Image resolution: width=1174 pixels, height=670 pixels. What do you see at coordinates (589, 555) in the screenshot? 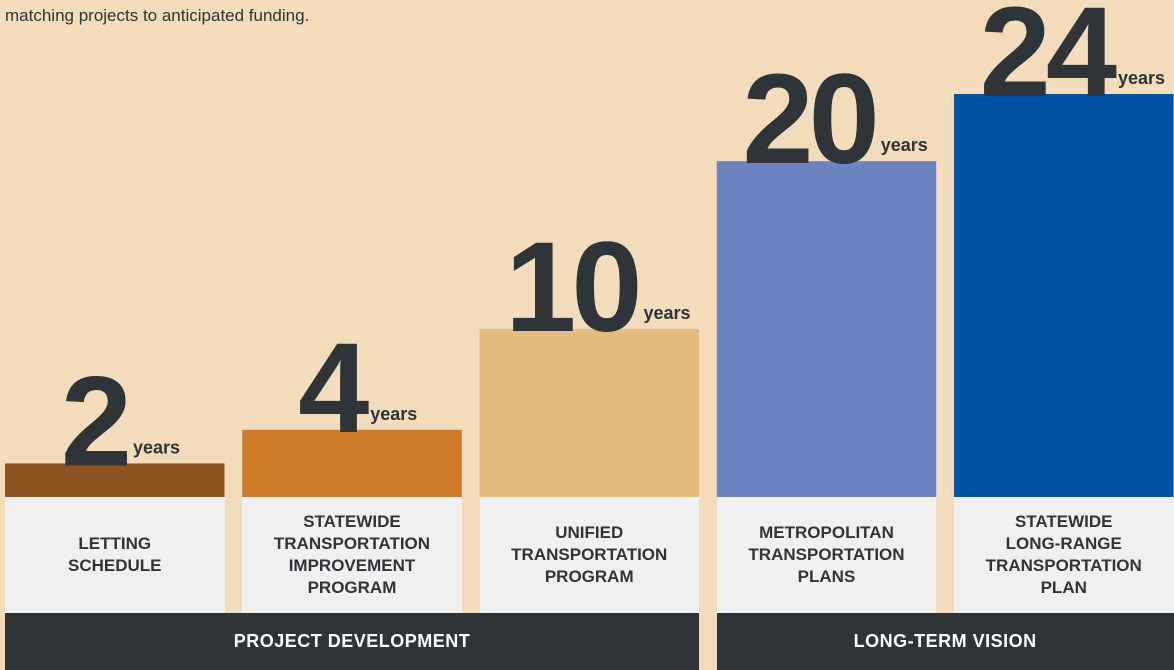
I see `category-label: UNIFIED TRANSPORTATION PROGRAM` at bounding box center [589, 555].